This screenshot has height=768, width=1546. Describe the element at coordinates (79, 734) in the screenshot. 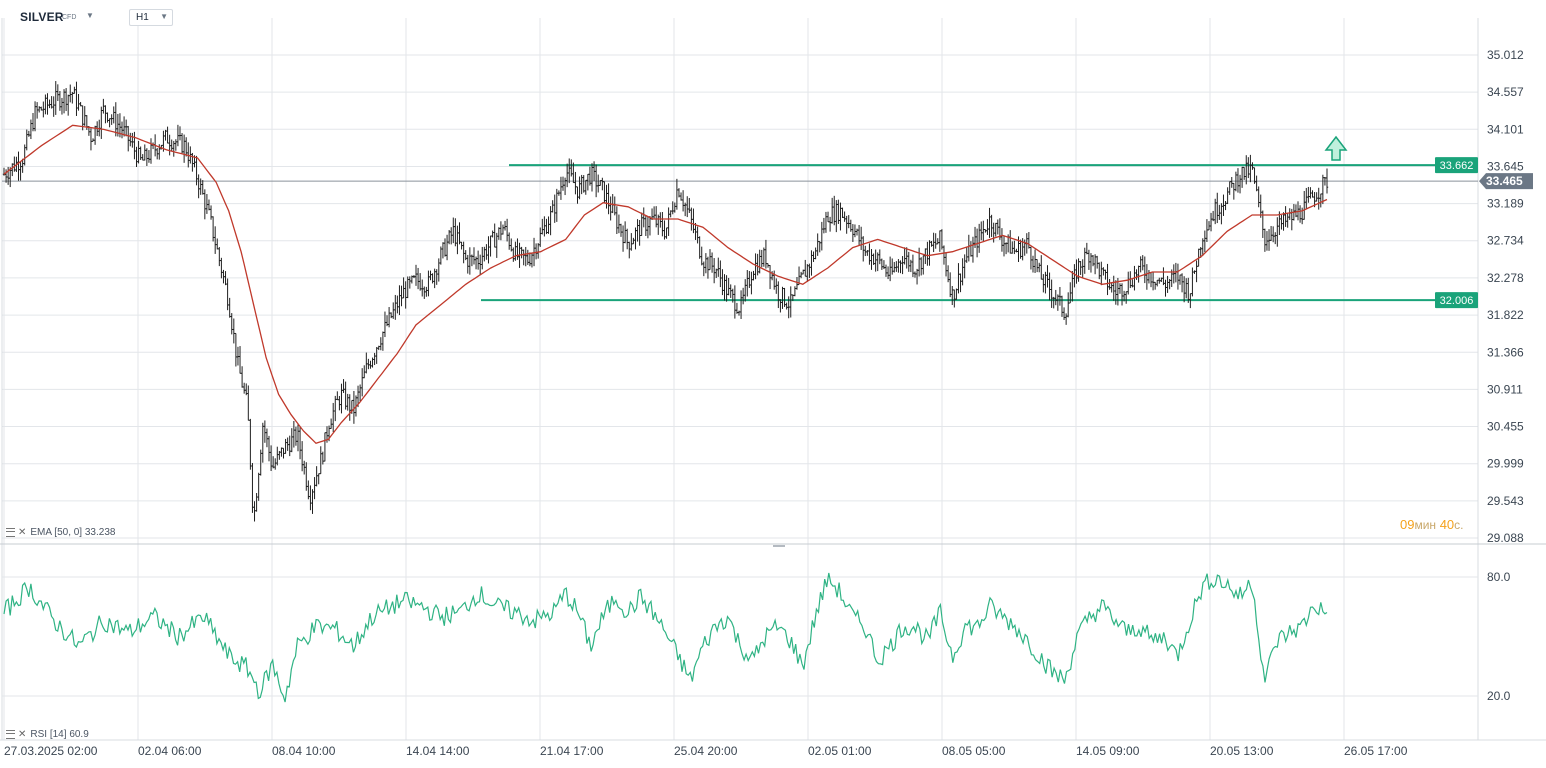

I see `rsi-legend-value: 60.9` at that location.